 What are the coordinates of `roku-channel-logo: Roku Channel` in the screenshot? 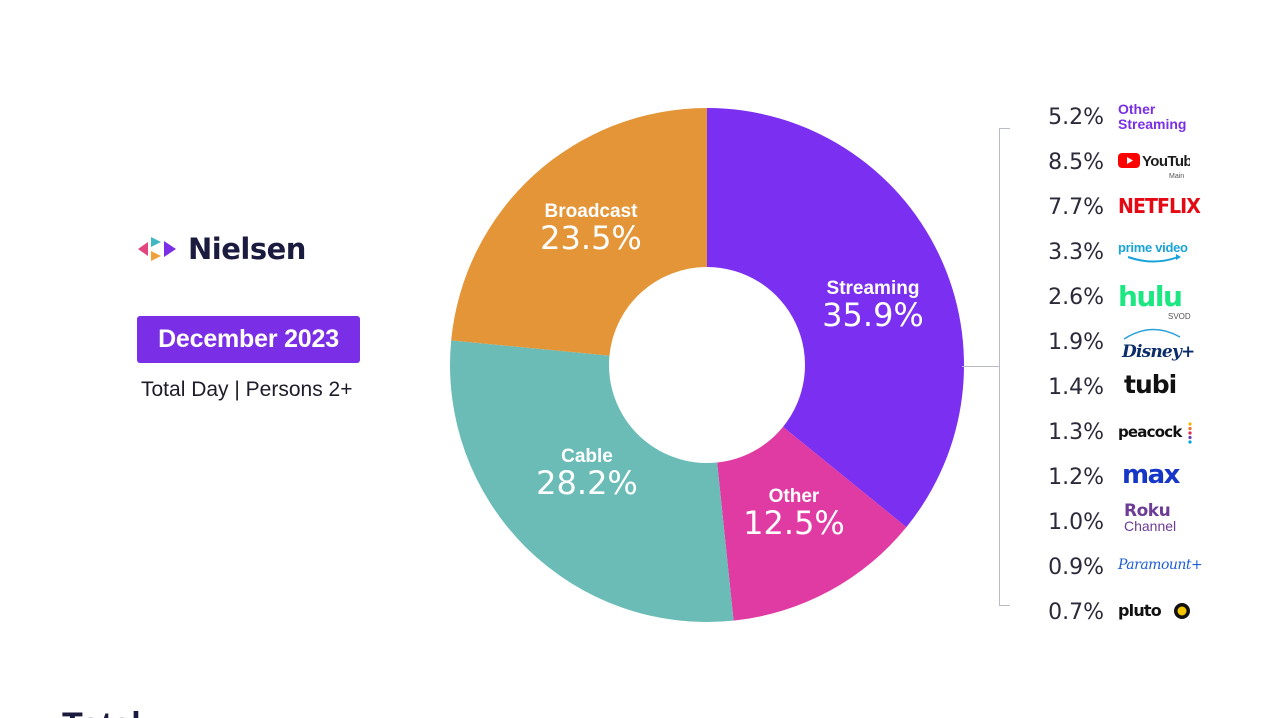 It's located at (1150, 517).